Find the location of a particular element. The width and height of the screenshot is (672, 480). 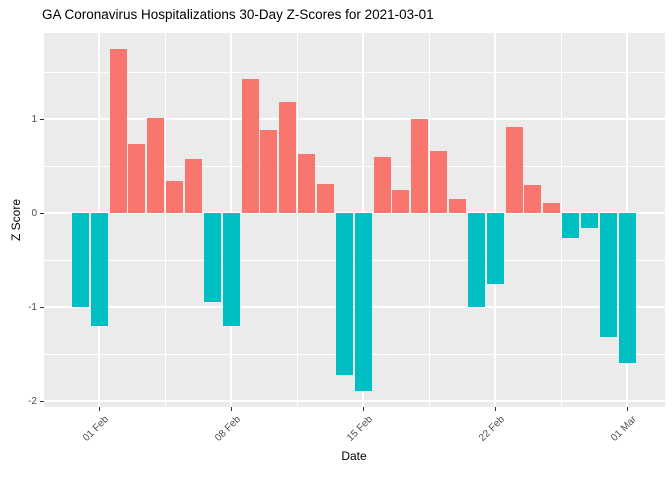

y-tick-label: 0 is located at coordinates (34, 213).